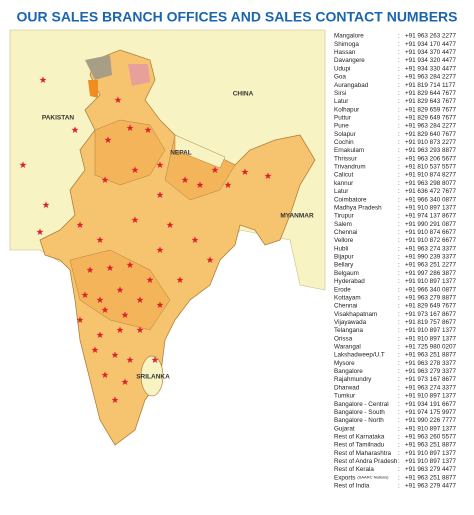 The height and width of the screenshot is (515, 474). Describe the element at coordinates (346, 273) in the screenshot. I see `contact-name: Belgaum` at that location.